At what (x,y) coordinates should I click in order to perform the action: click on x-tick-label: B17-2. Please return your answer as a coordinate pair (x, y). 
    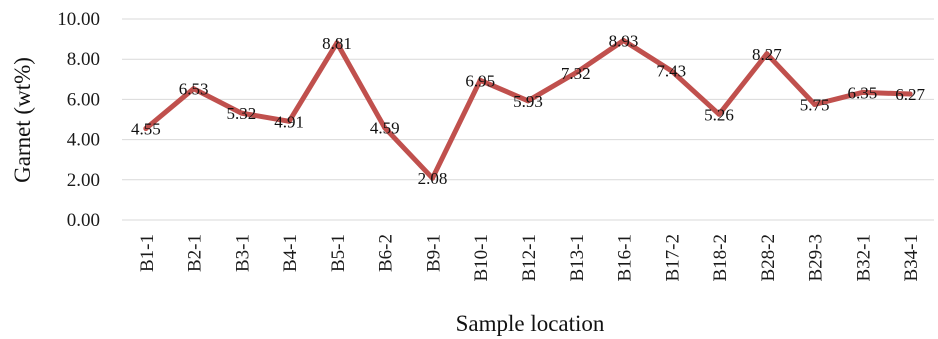
    Looking at the image, I should click on (672, 258).